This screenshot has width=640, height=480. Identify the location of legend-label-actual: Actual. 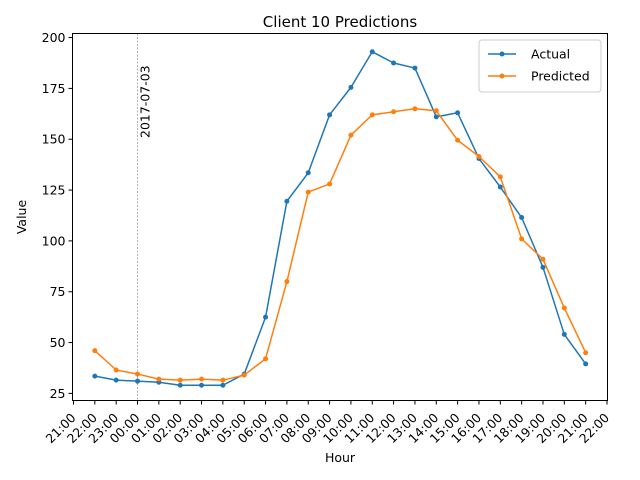
(550, 54).